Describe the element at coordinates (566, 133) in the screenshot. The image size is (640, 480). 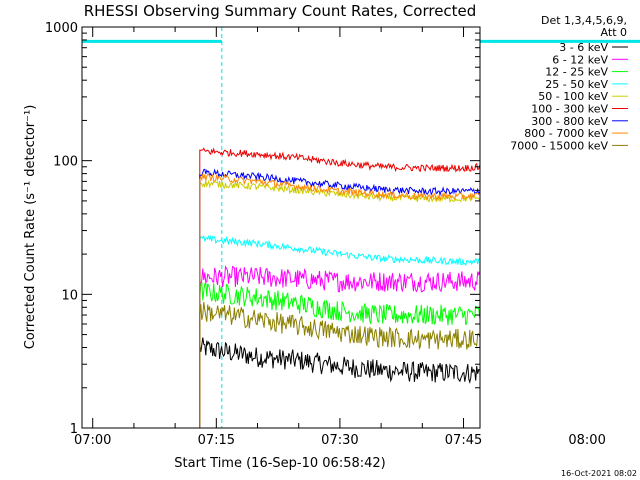
I see `legend-entry: 800 - 7000 keV` at that location.